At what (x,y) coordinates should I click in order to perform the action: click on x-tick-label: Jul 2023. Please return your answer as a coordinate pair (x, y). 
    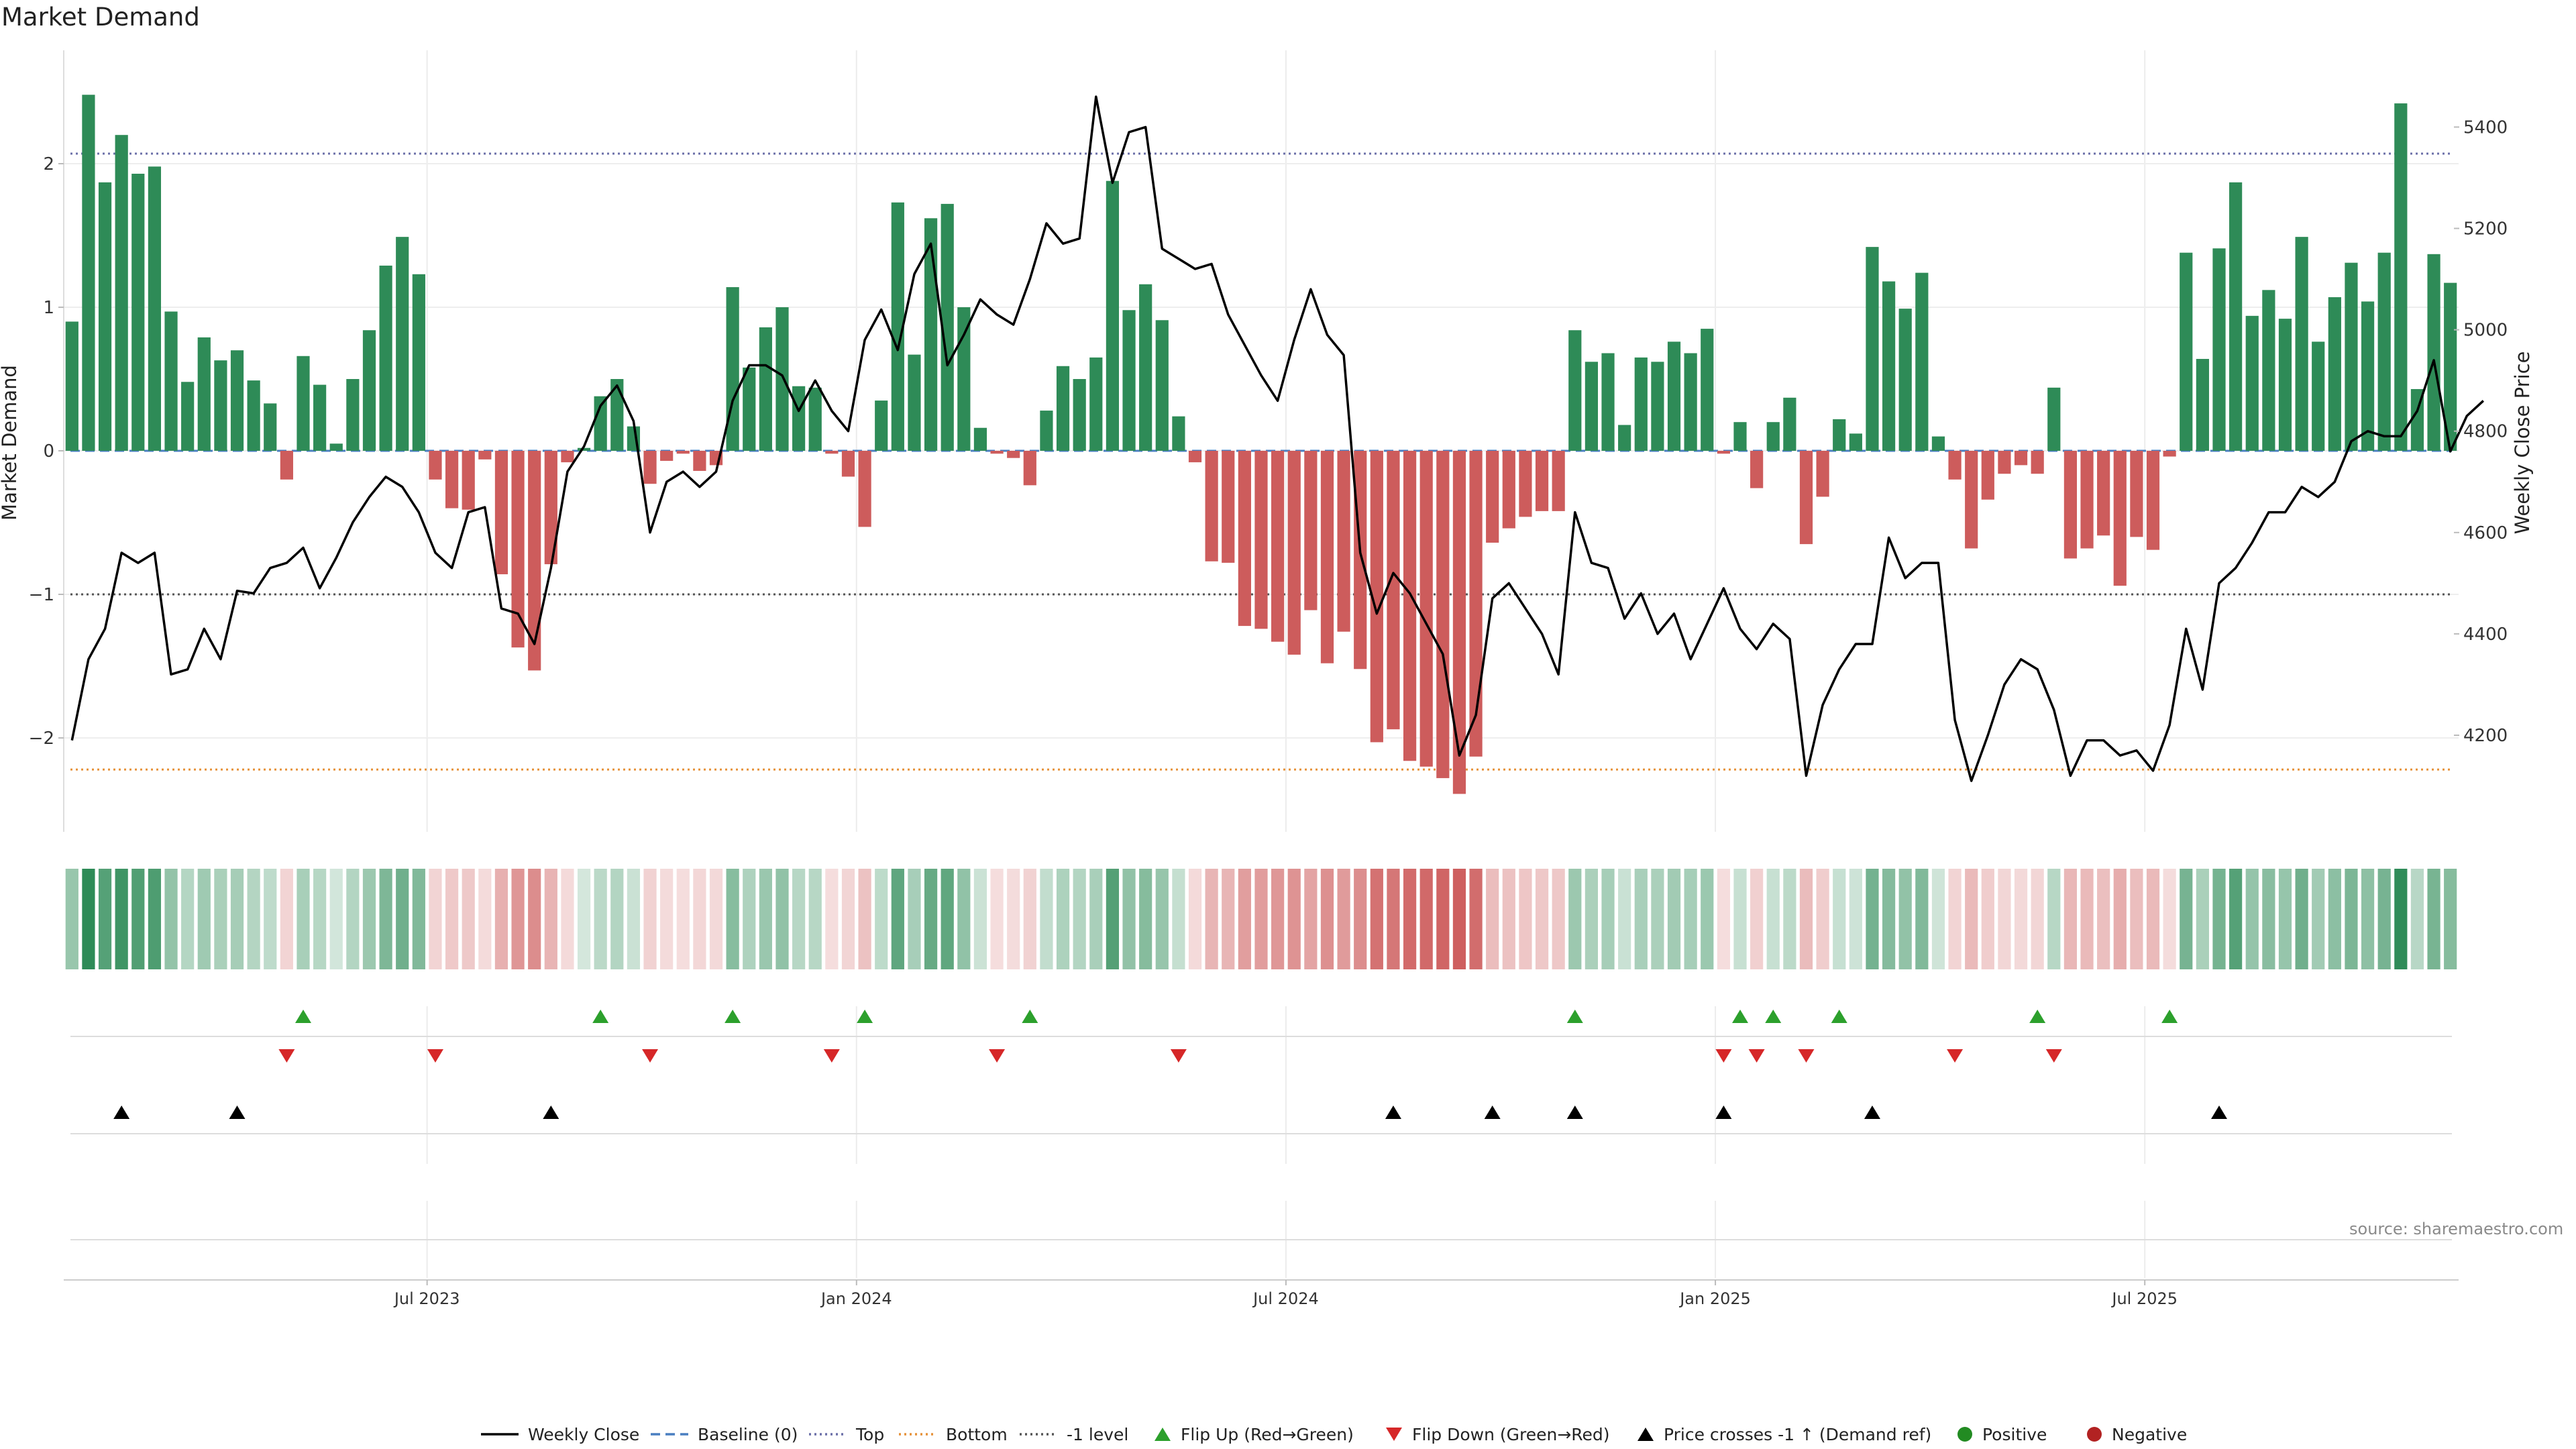
    Looking at the image, I should click on (426, 1298).